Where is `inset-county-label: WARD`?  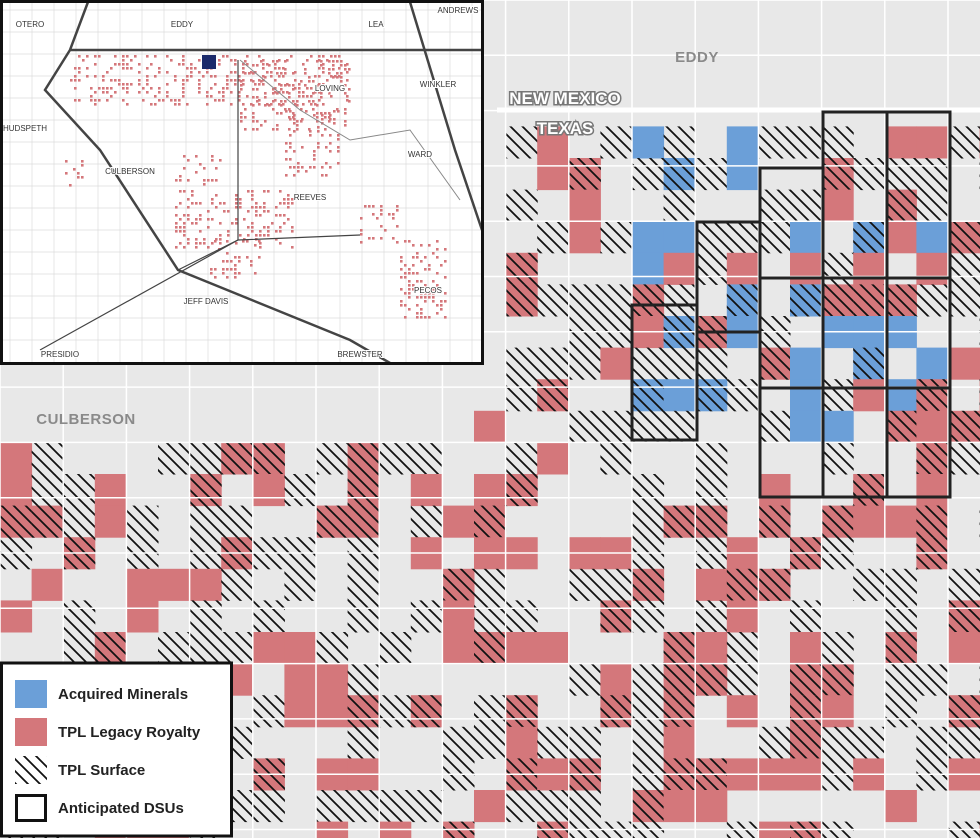 inset-county-label: WARD is located at coordinates (420, 154).